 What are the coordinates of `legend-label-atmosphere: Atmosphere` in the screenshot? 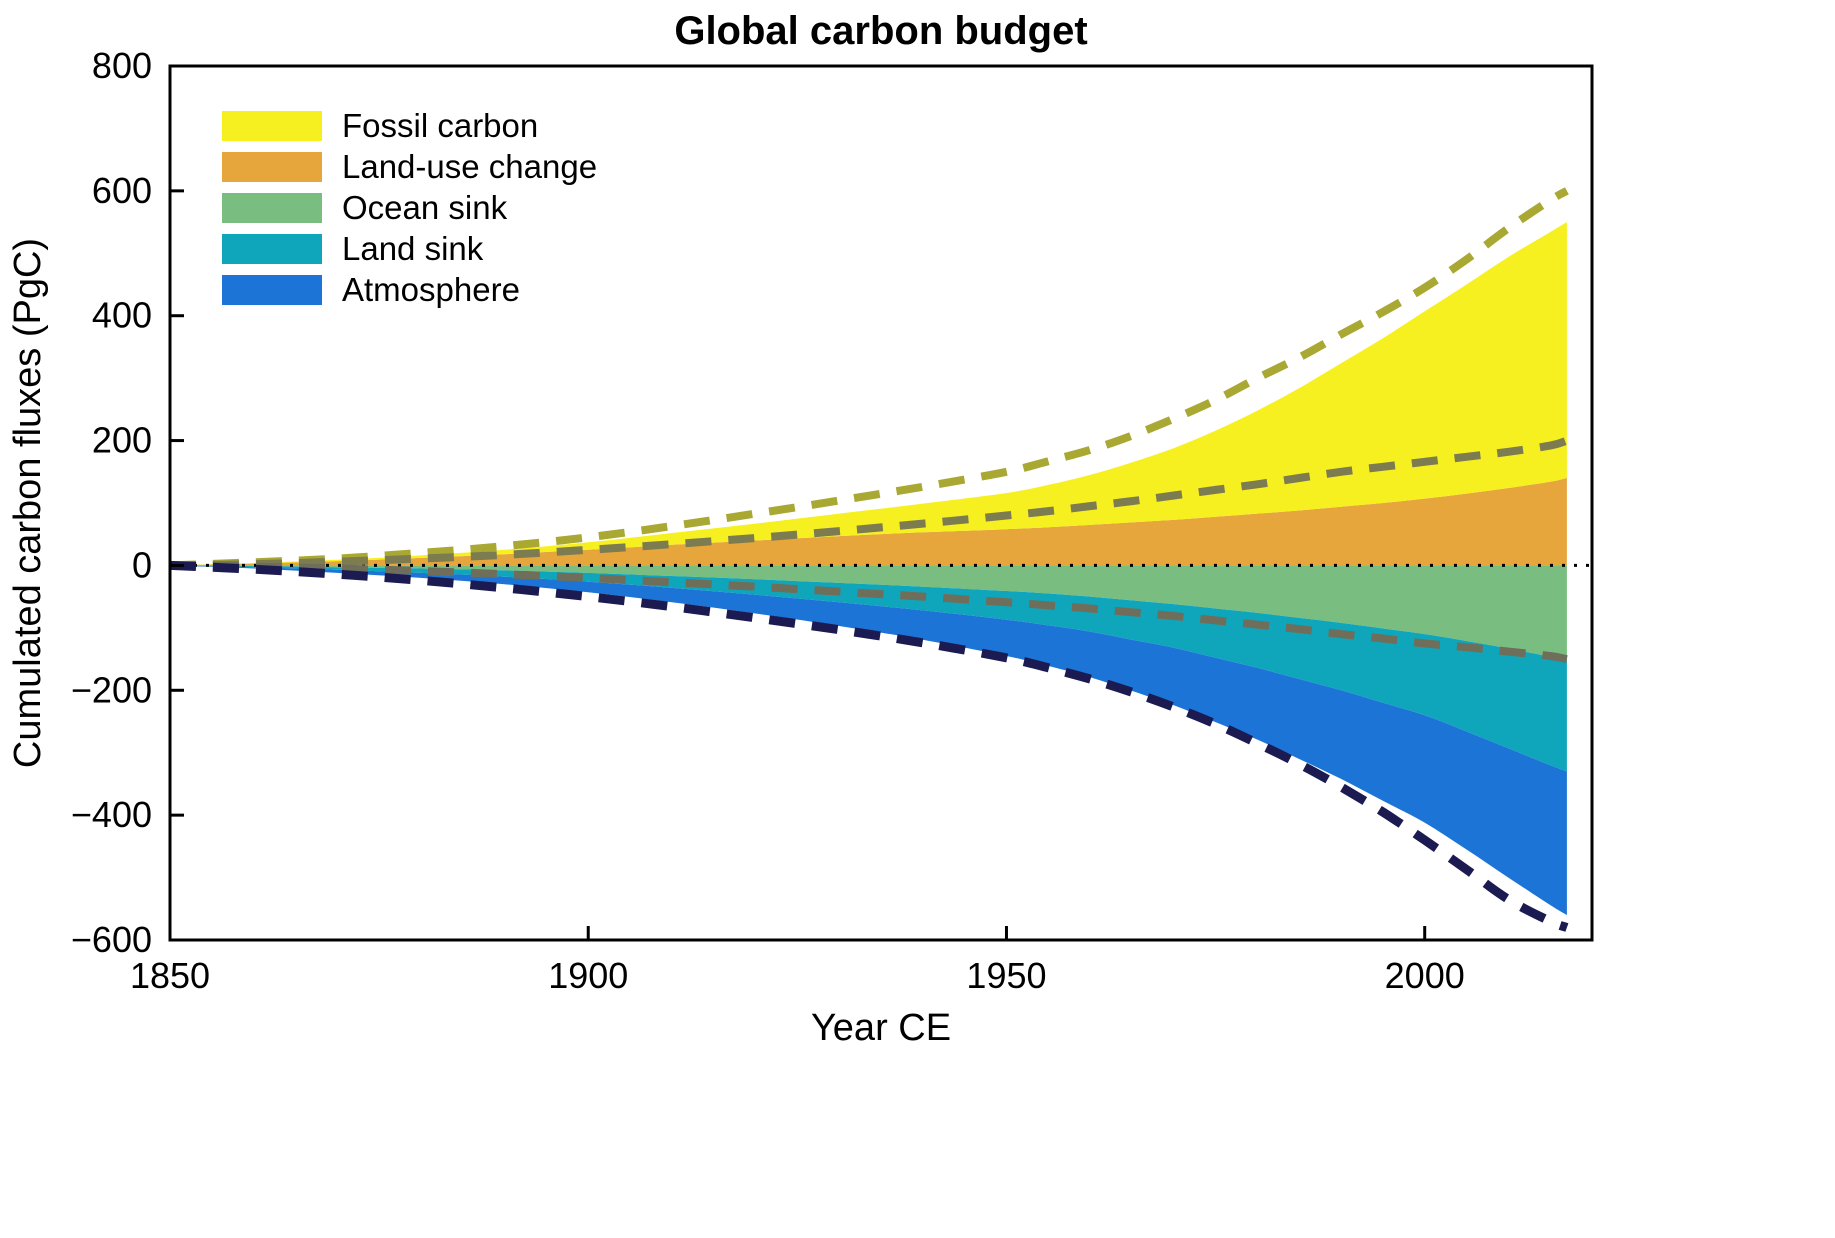 It's located at (431, 289).